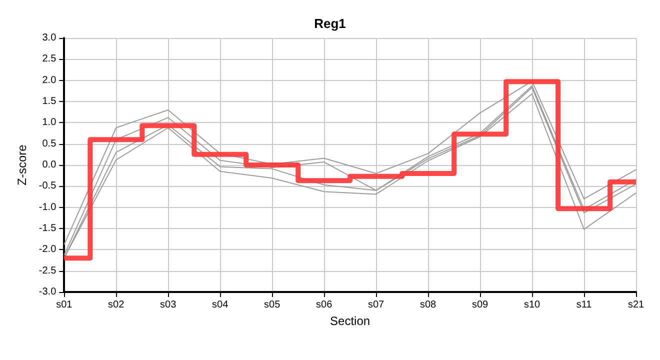 The width and height of the screenshot is (660, 360). I want to click on chart-title: Reg1, so click(330, 23).